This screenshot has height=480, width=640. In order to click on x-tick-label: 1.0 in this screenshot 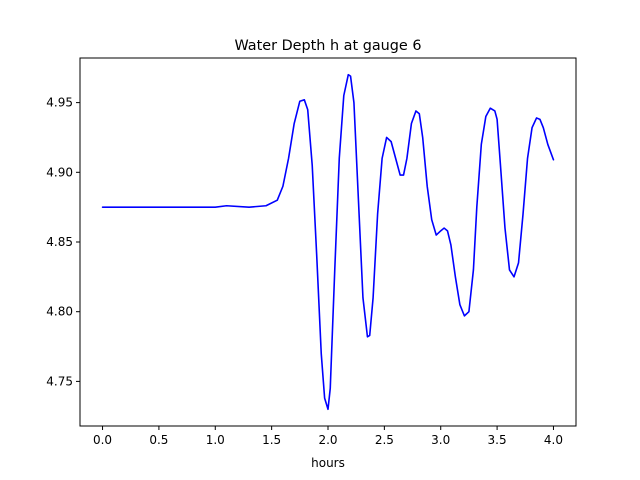, I will do `click(215, 440)`.